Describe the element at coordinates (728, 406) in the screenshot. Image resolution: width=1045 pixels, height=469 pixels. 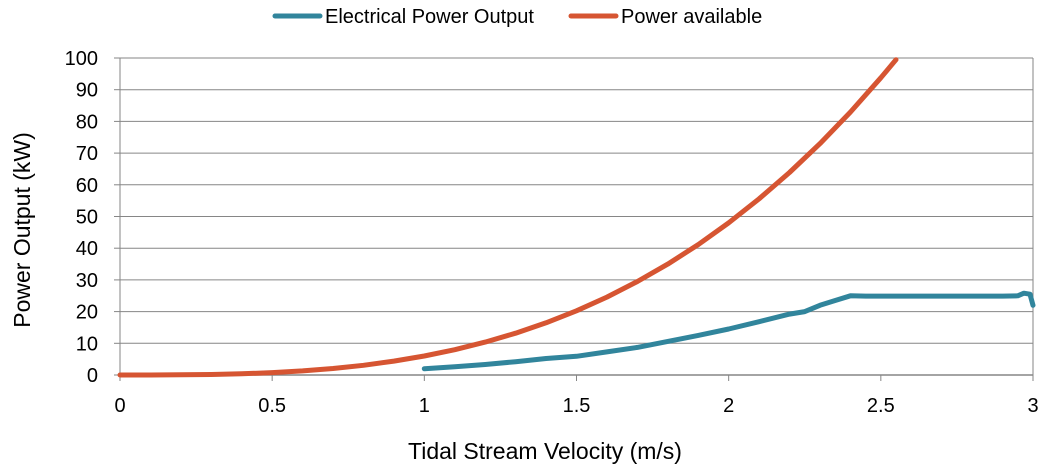
I see `x-tick-label: 2` at that location.